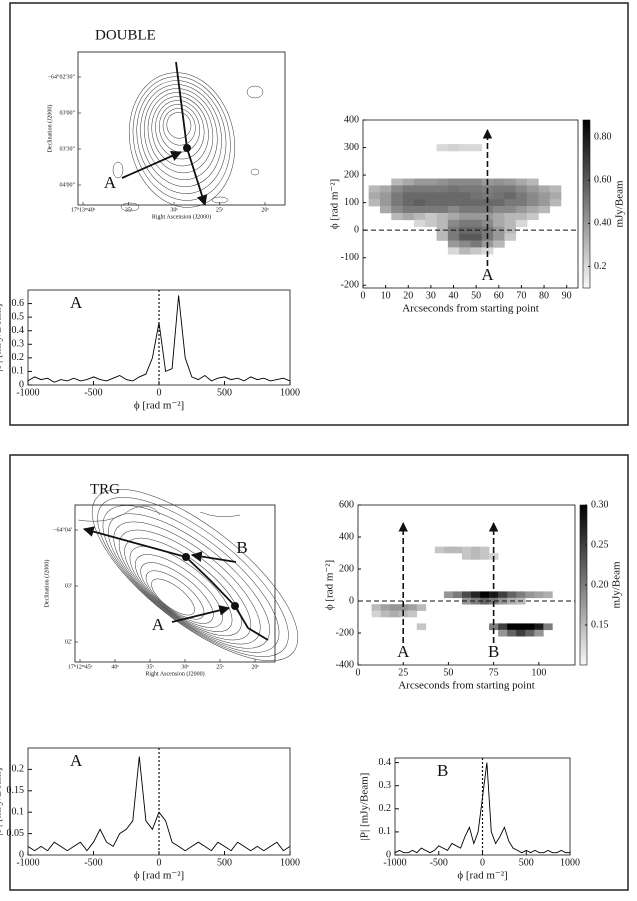 Image resolution: width=637 pixels, height=901 pixels. Describe the element at coordinates (350, 285) in the screenshot. I see `y-tick-label: -200` at that location.